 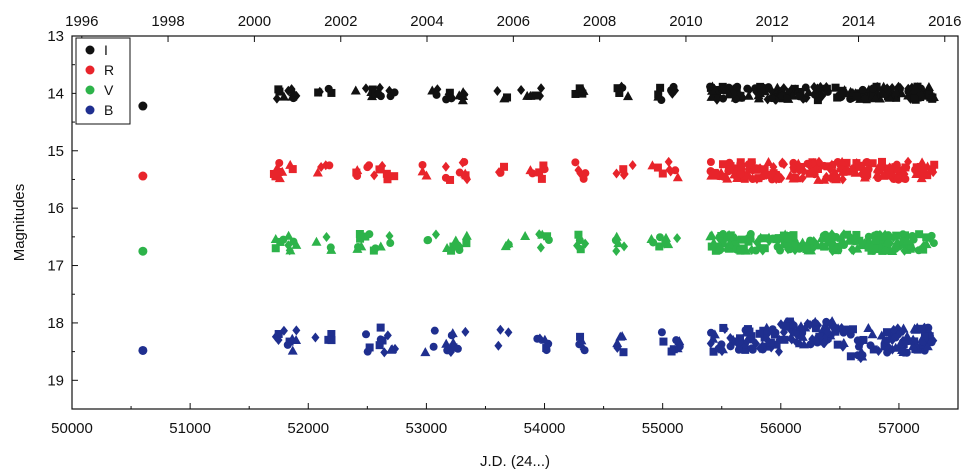 What do you see at coordinates (858, 21) in the screenshot?
I see `top-tick-label: 2014` at bounding box center [858, 21].